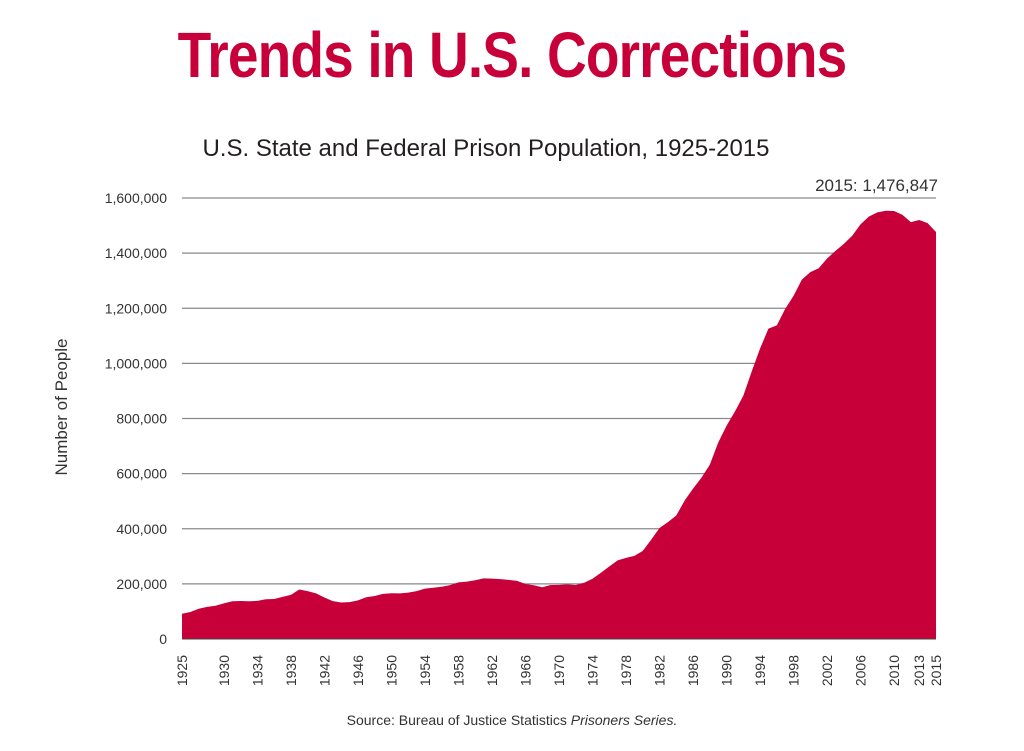 This screenshot has height=751, width=1024. What do you see at coordinates (512, 55) in the screenshot?
I see `main-title: Trends in U.S. Corrections` at bounding box center [512, 55].